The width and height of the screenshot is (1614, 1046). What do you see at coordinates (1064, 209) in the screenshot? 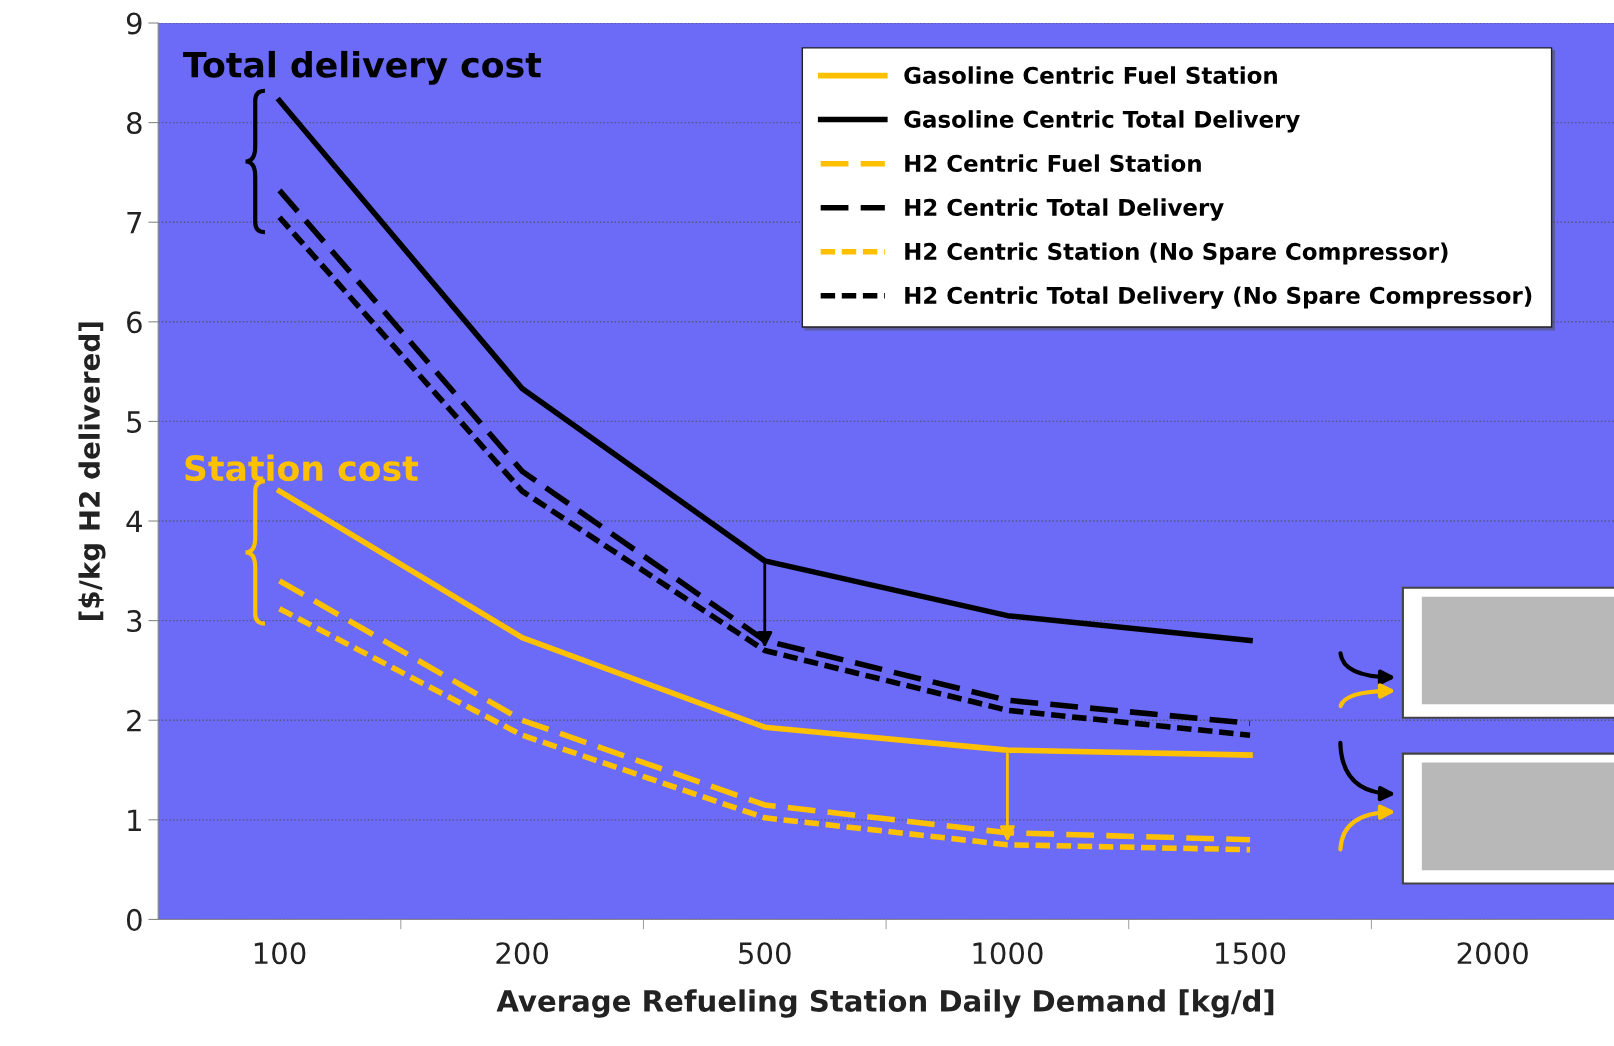
I see `legend-label: H2 Centric Total Delivery` at bounding box center [1064, 209].